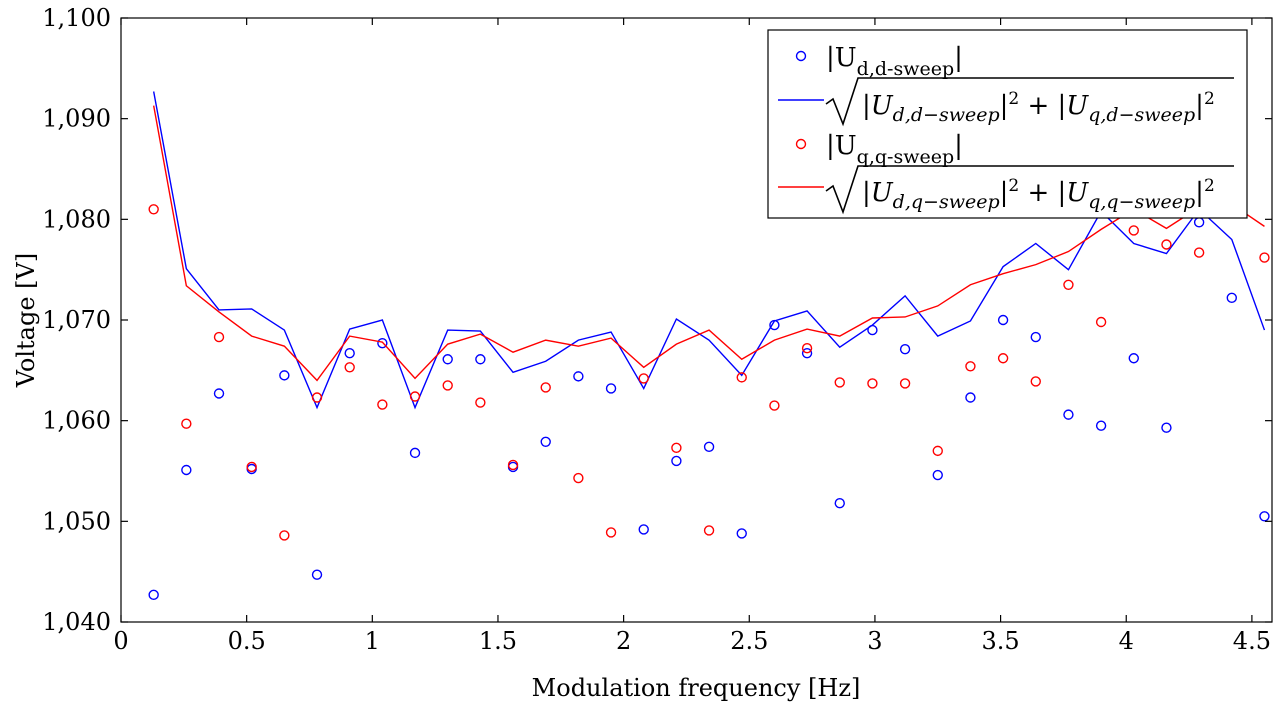 The height and width of the screenshot is (706, 1288). Describe the element at coordinates (76, 521) in the screenshot. I see `y-tick-label: 1,050` at that location.